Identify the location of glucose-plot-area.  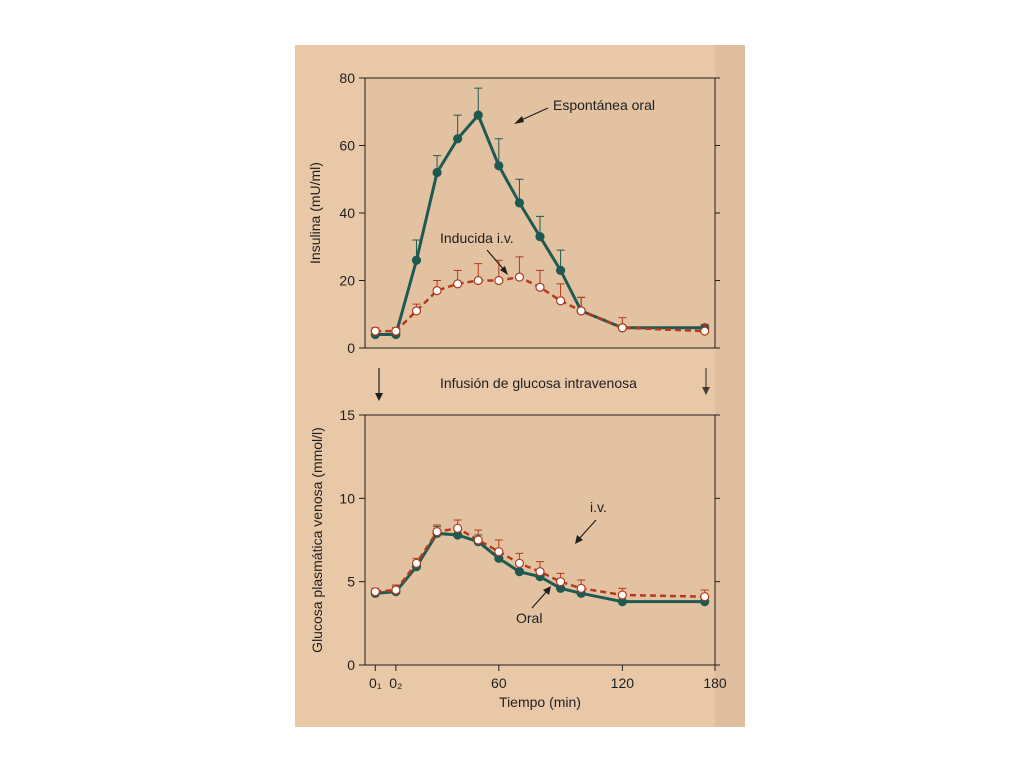
(540, 540).